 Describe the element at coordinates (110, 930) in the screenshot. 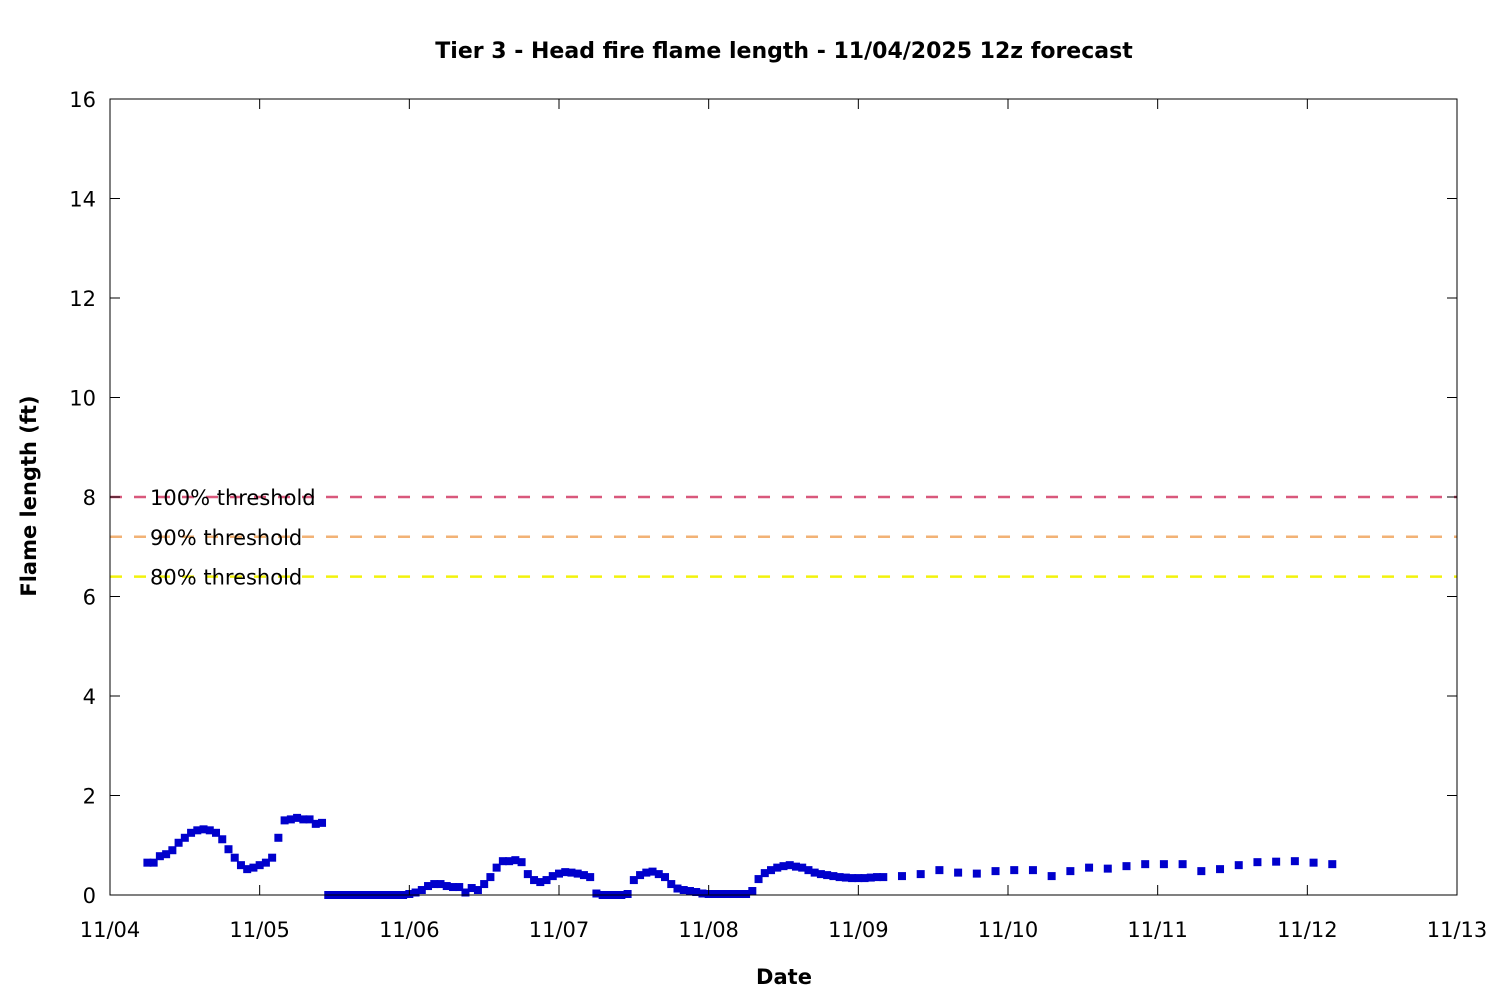

I see `x-tick-label: 11/04` at that location.